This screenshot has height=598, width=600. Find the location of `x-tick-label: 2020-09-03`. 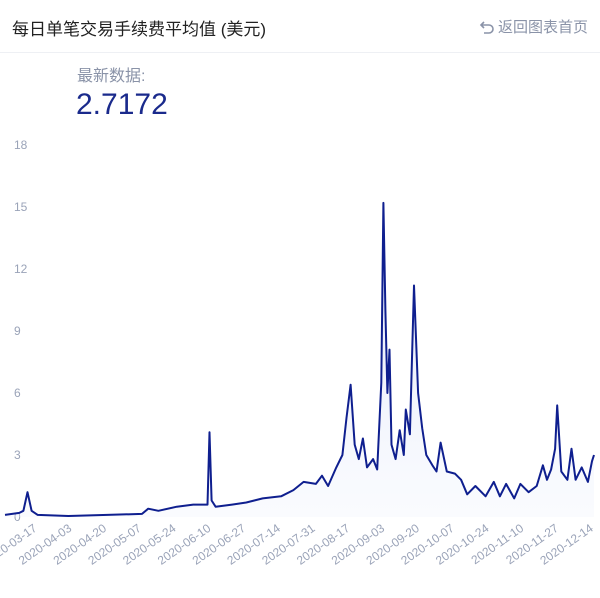

x-tick-label: 2020-09-03 is located at coordinates (358, 544).